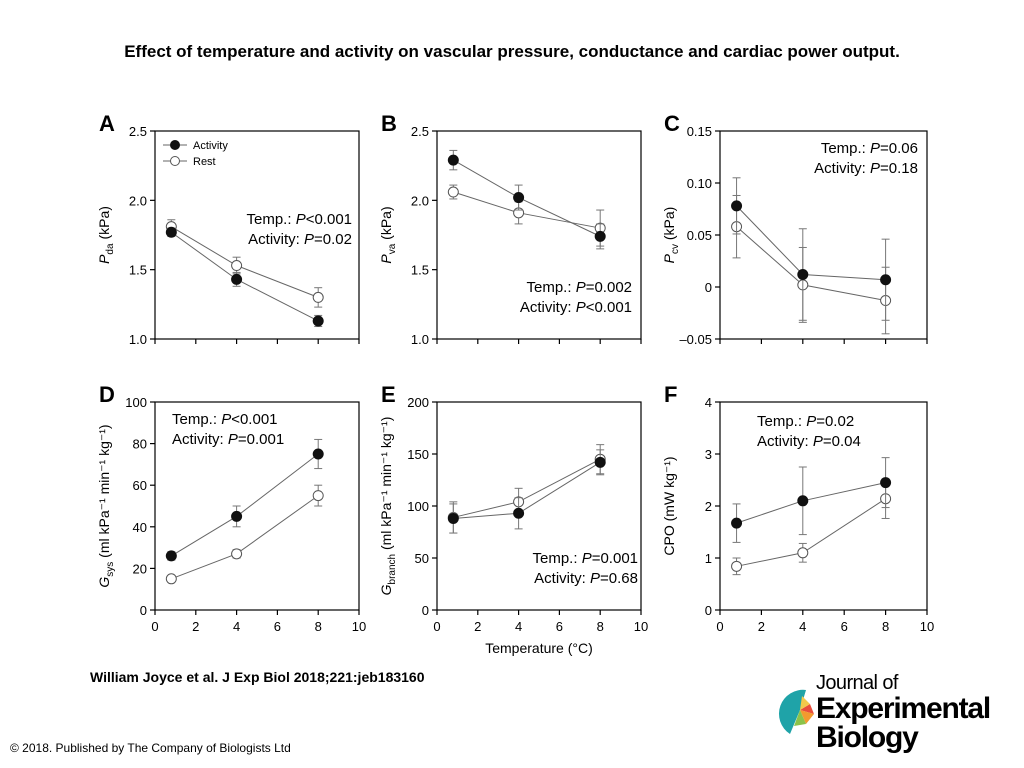 Image resolution: width=1024 pixels, height=768 pixels. What do you see at coordinates (210, 146) in the screenshot?
I see `legend-label-activity: Activity` at bounding box center [210, 146].